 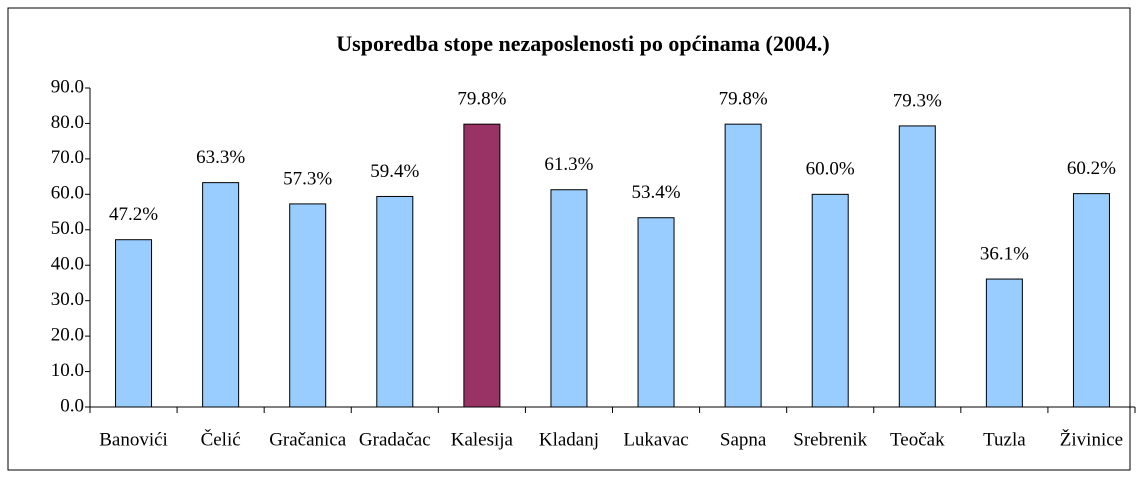 I want to click on y-tick-label: 0.0, so click(x=72, y=405).